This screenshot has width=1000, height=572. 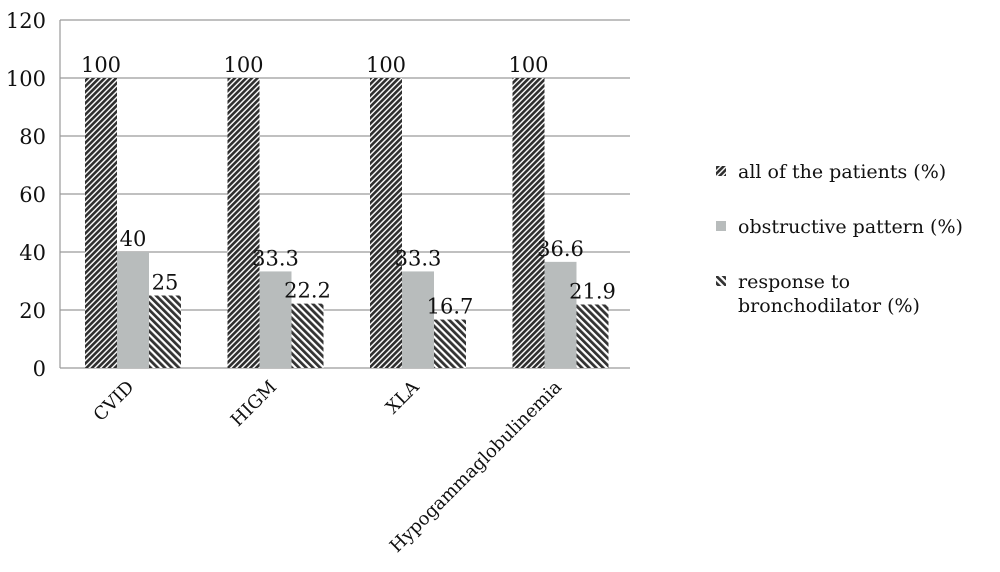 What do you see at coordinates (32, 137) in the screenshot?
I see `y-tick-label: 80` at bounding box center [32, 137].